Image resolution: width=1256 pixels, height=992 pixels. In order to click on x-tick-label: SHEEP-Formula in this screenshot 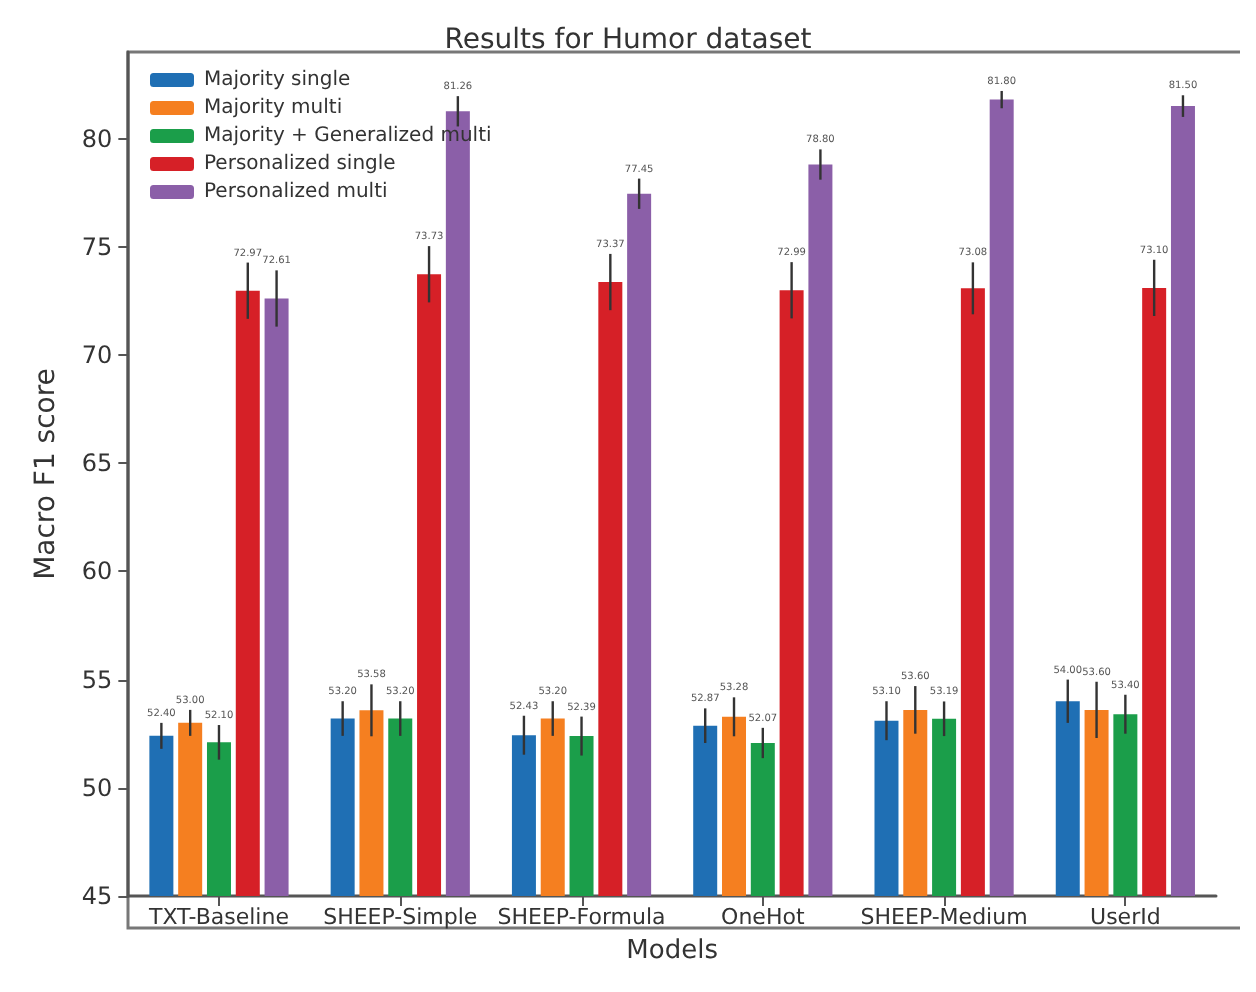, I will do `click(581, 917)`.